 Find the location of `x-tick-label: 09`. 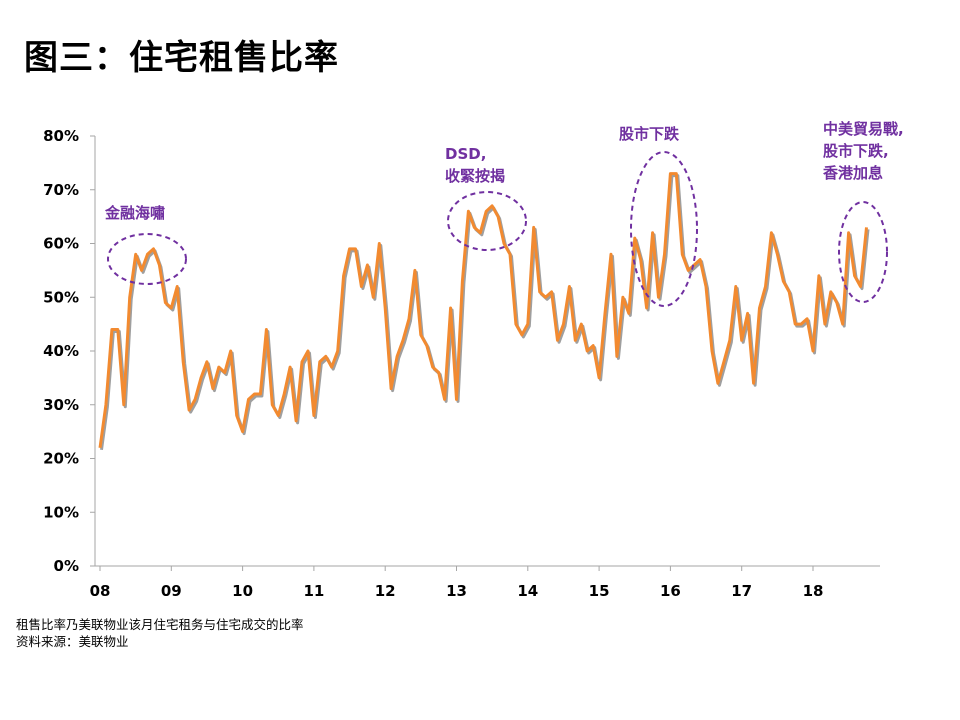

x-tick-label: 09 is located at coordinates (171, 591).